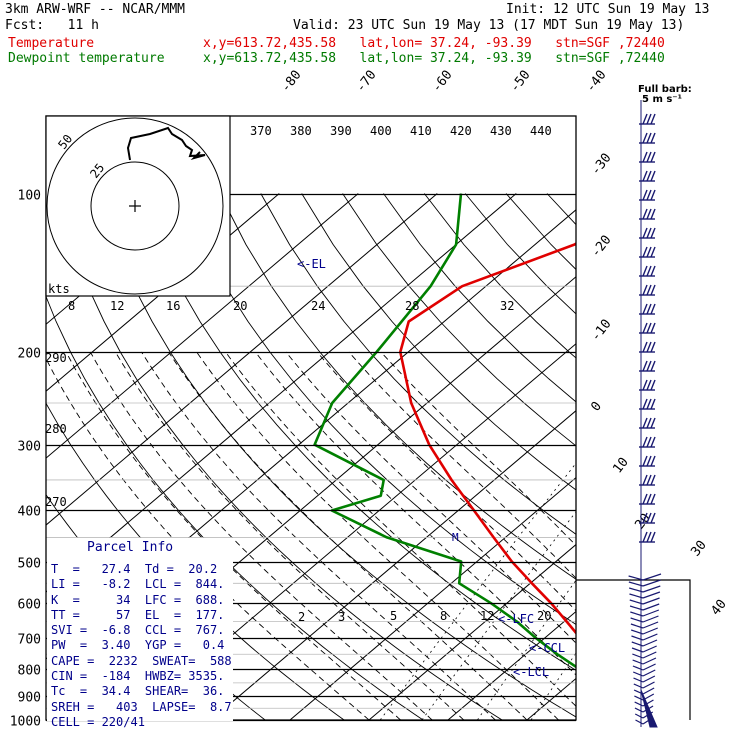 The width and height of the screenshot is (740, 740). Describe the element at coordinates (421, 131) in the screenshot. I see `theta-label: 410` at that location.